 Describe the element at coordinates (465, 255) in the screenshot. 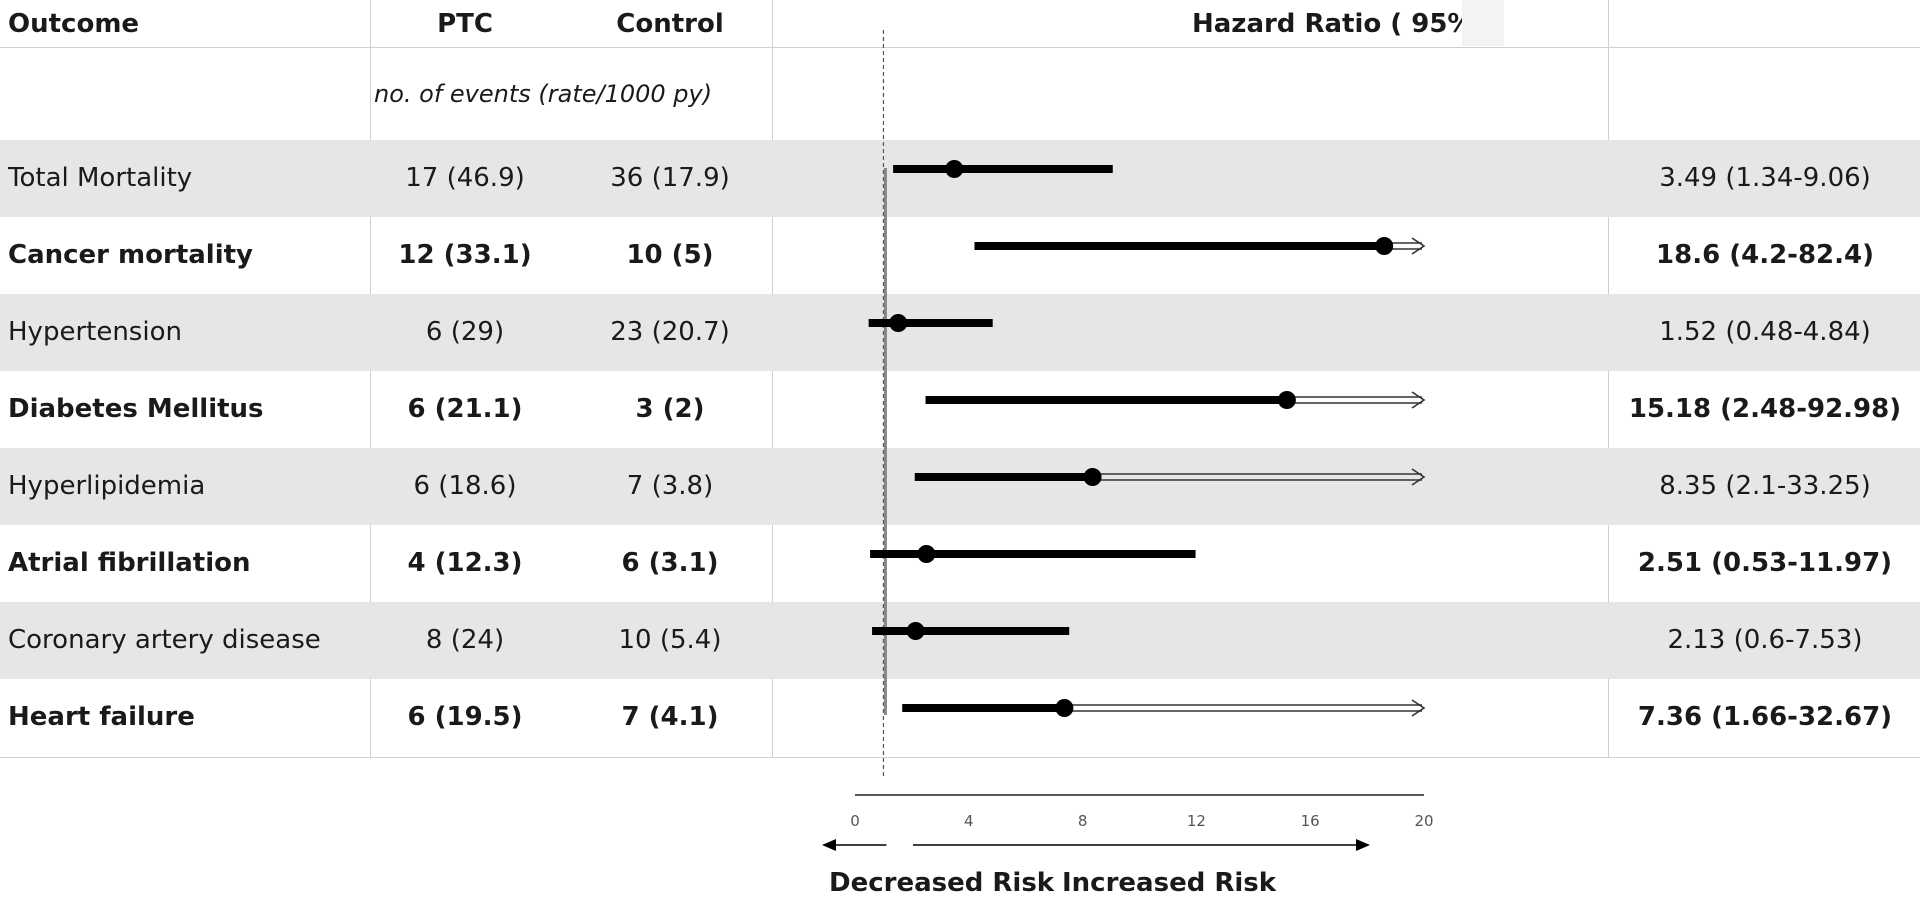

I see `ptc-events-cell: 12 (33.1)` at that location.